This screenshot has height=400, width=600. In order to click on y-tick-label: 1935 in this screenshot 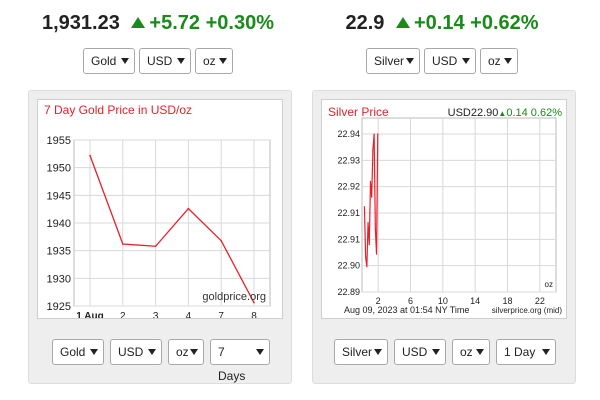, I will do `click(59, 252)`.